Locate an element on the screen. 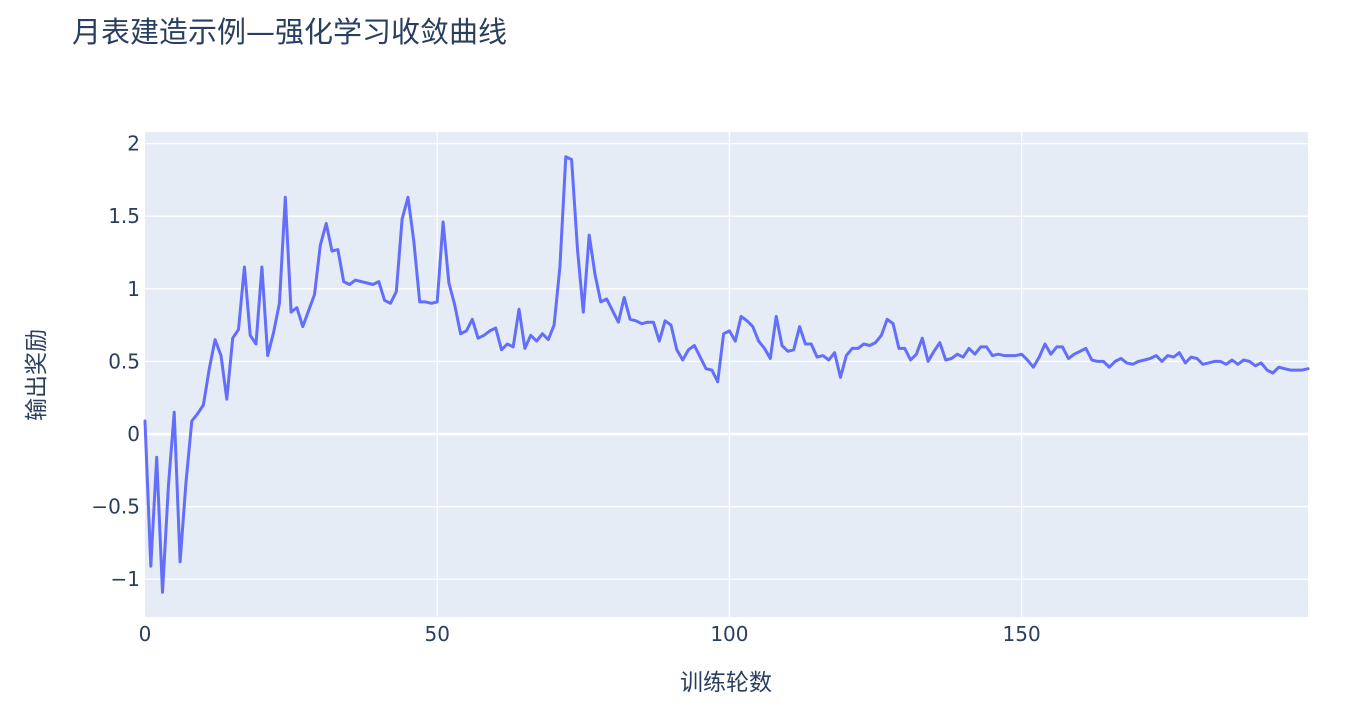  x-axis-title: 训练轮数 is located at coordinates (726, 683).